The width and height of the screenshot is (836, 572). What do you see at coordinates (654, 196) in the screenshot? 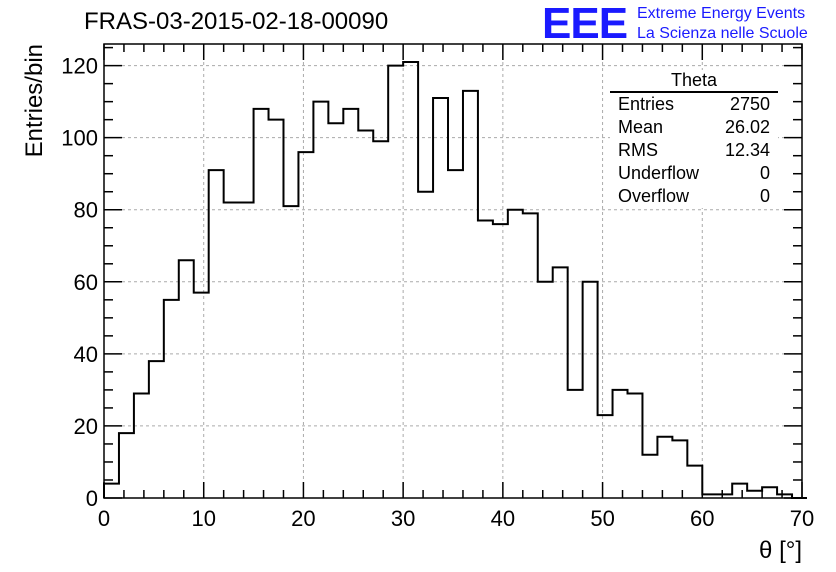
I see `stats-label: Overflow` at bounding box center [654, 196].